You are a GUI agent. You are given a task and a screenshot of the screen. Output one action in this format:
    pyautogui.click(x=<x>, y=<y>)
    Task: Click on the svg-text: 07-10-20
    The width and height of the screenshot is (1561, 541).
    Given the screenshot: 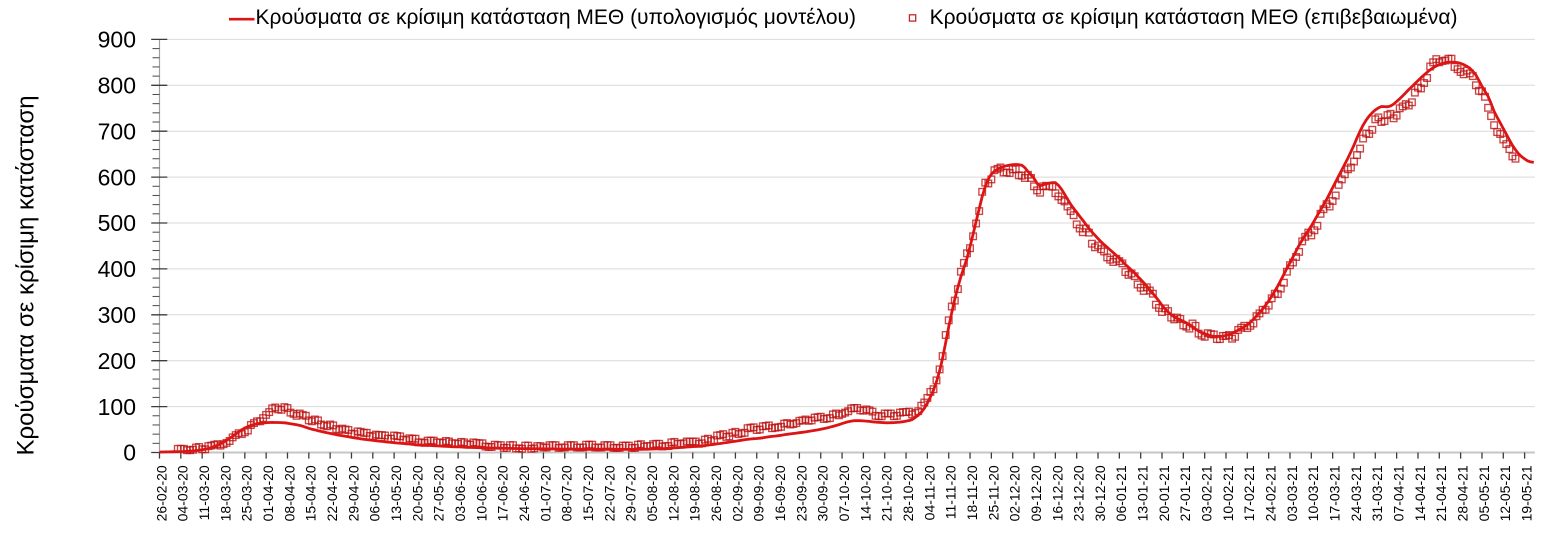 What is the action you would take?
    pyautogui.click(x=844, y=493)
    